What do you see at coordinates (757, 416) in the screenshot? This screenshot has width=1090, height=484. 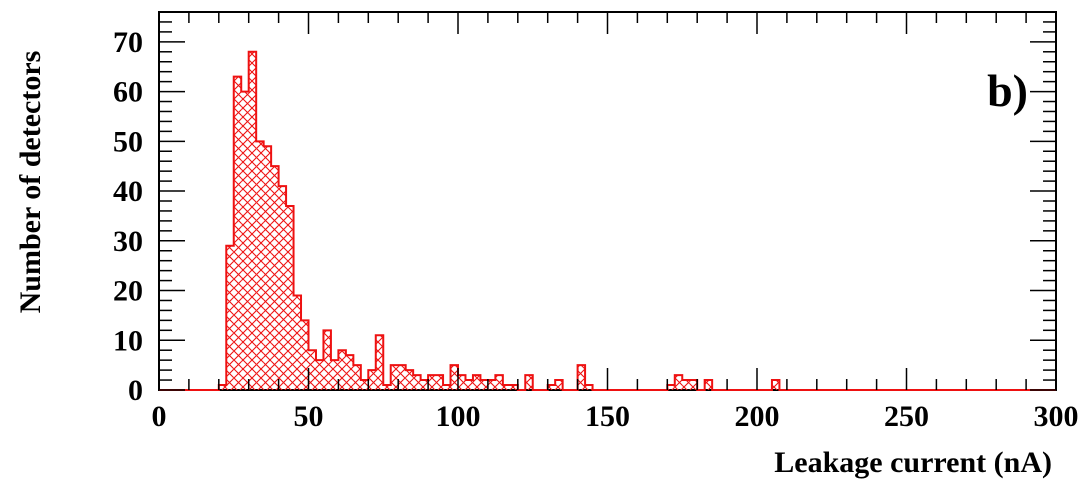 I see `x-tick-label: 200` at bounding box center [757, 416].